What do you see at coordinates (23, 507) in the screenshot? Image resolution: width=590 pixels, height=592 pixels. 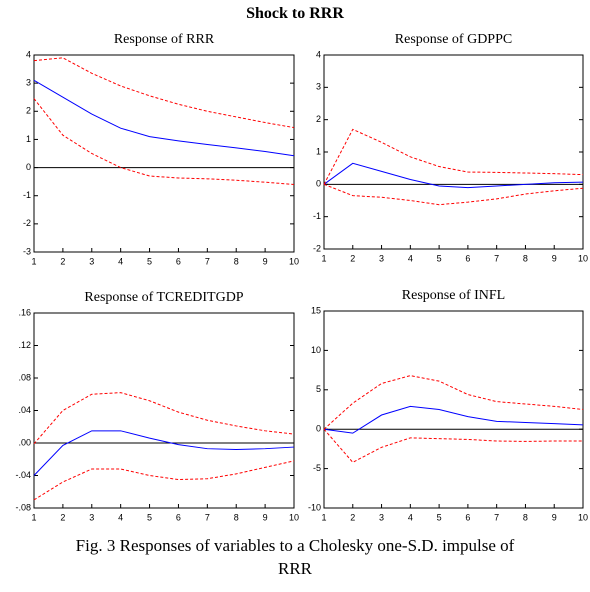 I see `y-tick-label: -.08` at bounding box center [23, 507].